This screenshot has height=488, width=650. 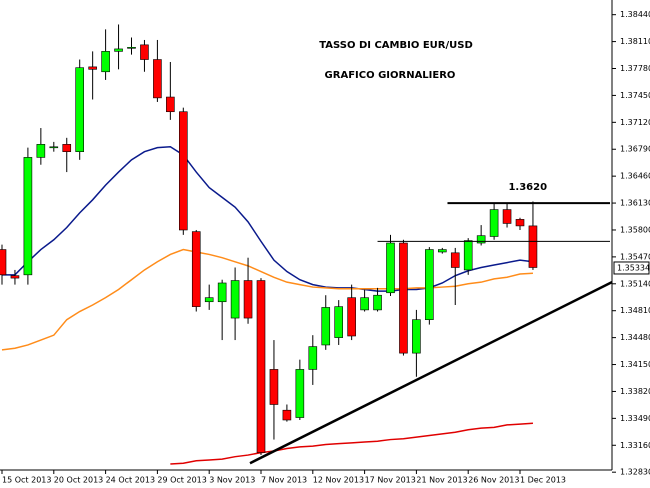 What do you see at coordinates (26, 480) in the screenshot?
I see `x-tick-label: 15 Oct 2013` at bounding box center [26, 480].